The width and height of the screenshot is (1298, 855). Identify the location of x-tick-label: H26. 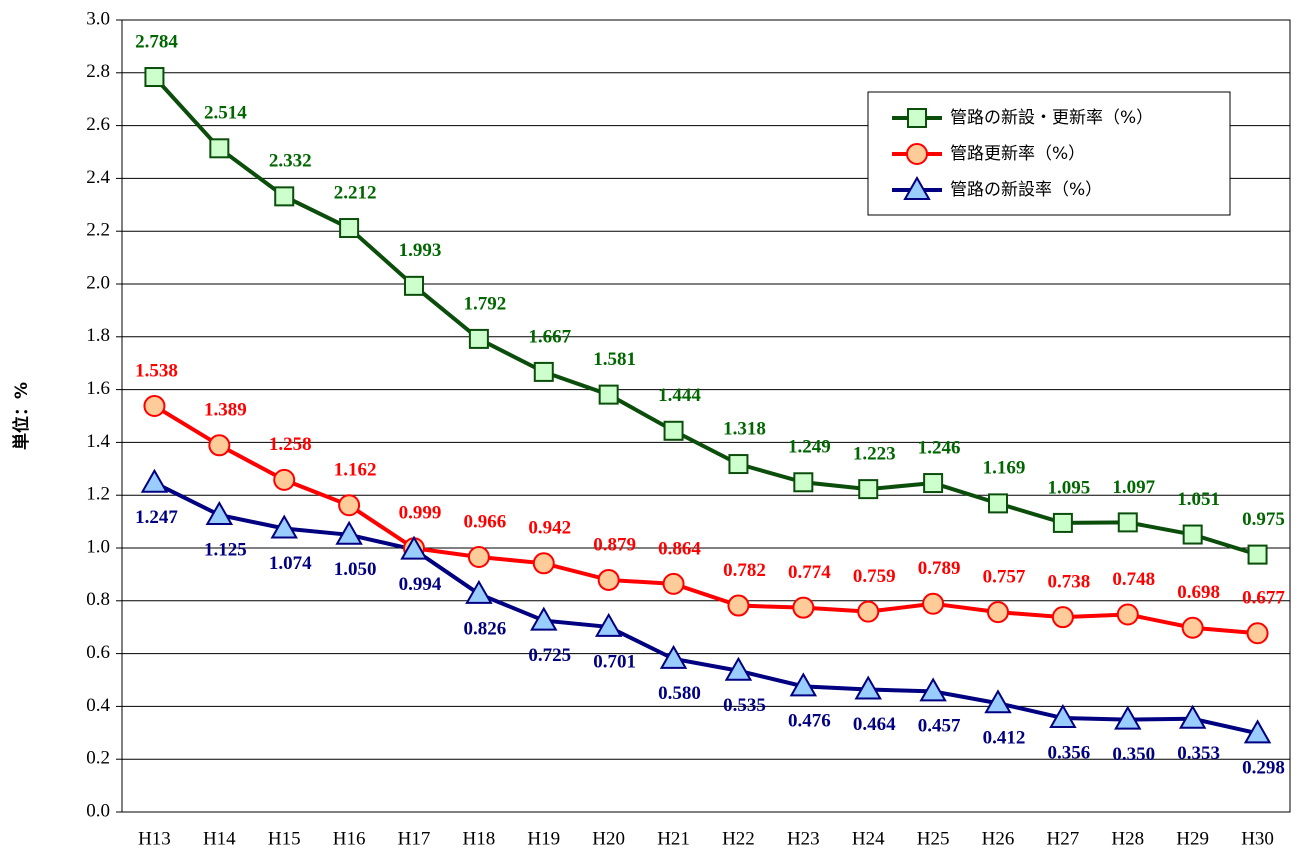
(998, 838).